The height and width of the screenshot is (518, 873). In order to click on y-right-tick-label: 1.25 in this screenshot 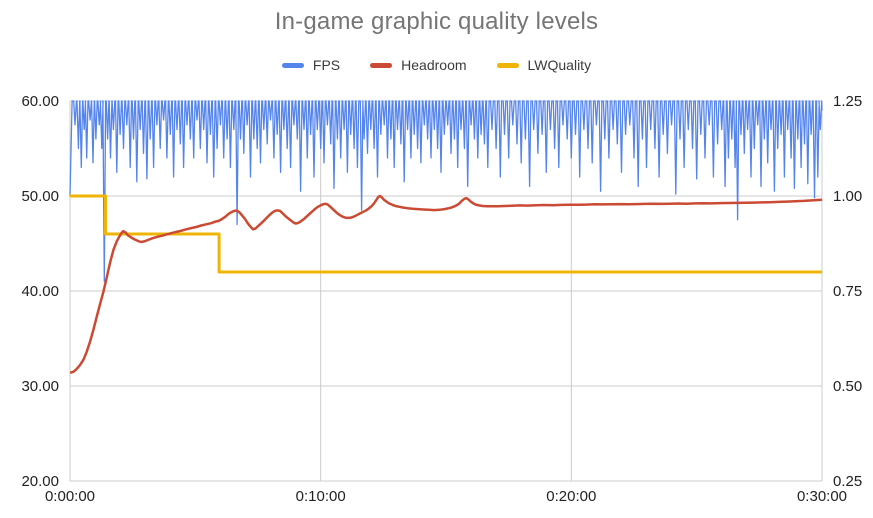, I will do `click(847, 101)`.